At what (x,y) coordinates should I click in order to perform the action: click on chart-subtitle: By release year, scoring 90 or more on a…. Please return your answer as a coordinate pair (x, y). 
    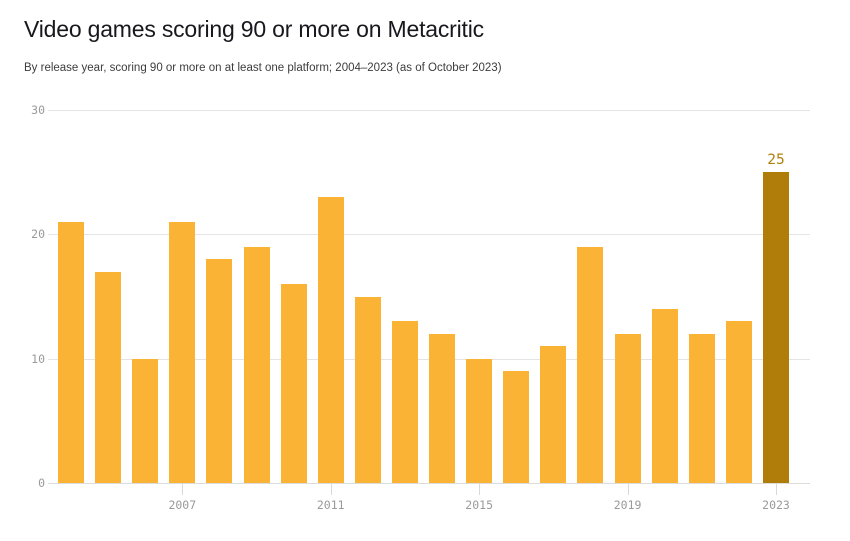
    Looking at the image, I should click on (263, 68).